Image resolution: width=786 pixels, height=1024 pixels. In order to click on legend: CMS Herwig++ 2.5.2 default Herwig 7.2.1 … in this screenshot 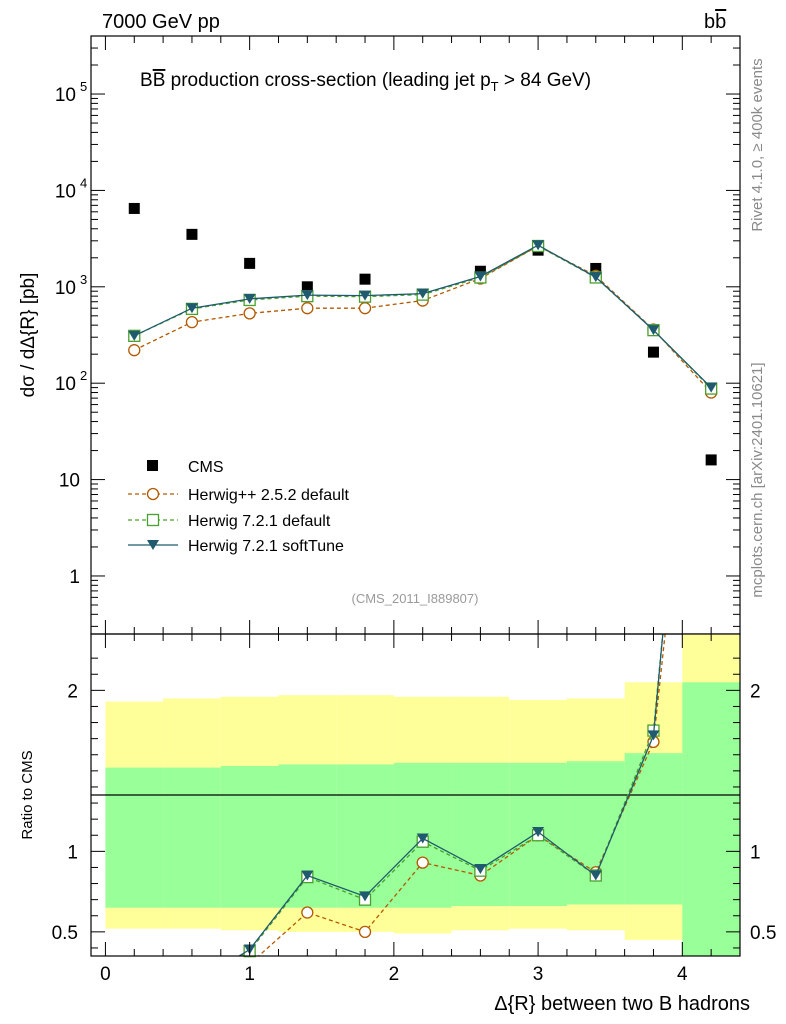, I will do `click(239, 507)`.